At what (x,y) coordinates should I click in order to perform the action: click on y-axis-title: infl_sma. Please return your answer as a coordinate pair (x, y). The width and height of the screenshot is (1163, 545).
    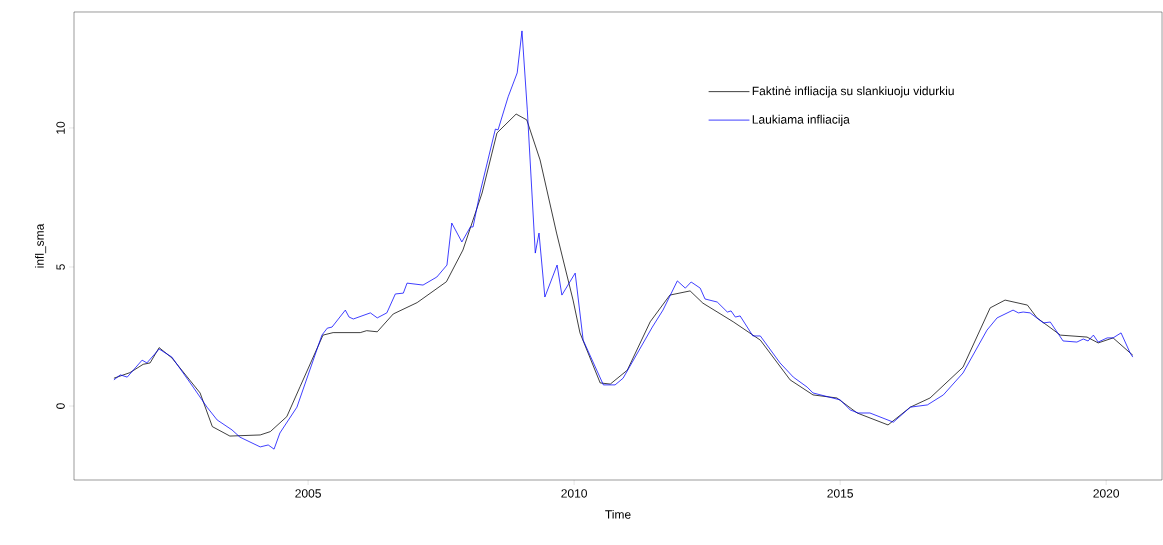
    Looking at the image, I should click on (41, 245).